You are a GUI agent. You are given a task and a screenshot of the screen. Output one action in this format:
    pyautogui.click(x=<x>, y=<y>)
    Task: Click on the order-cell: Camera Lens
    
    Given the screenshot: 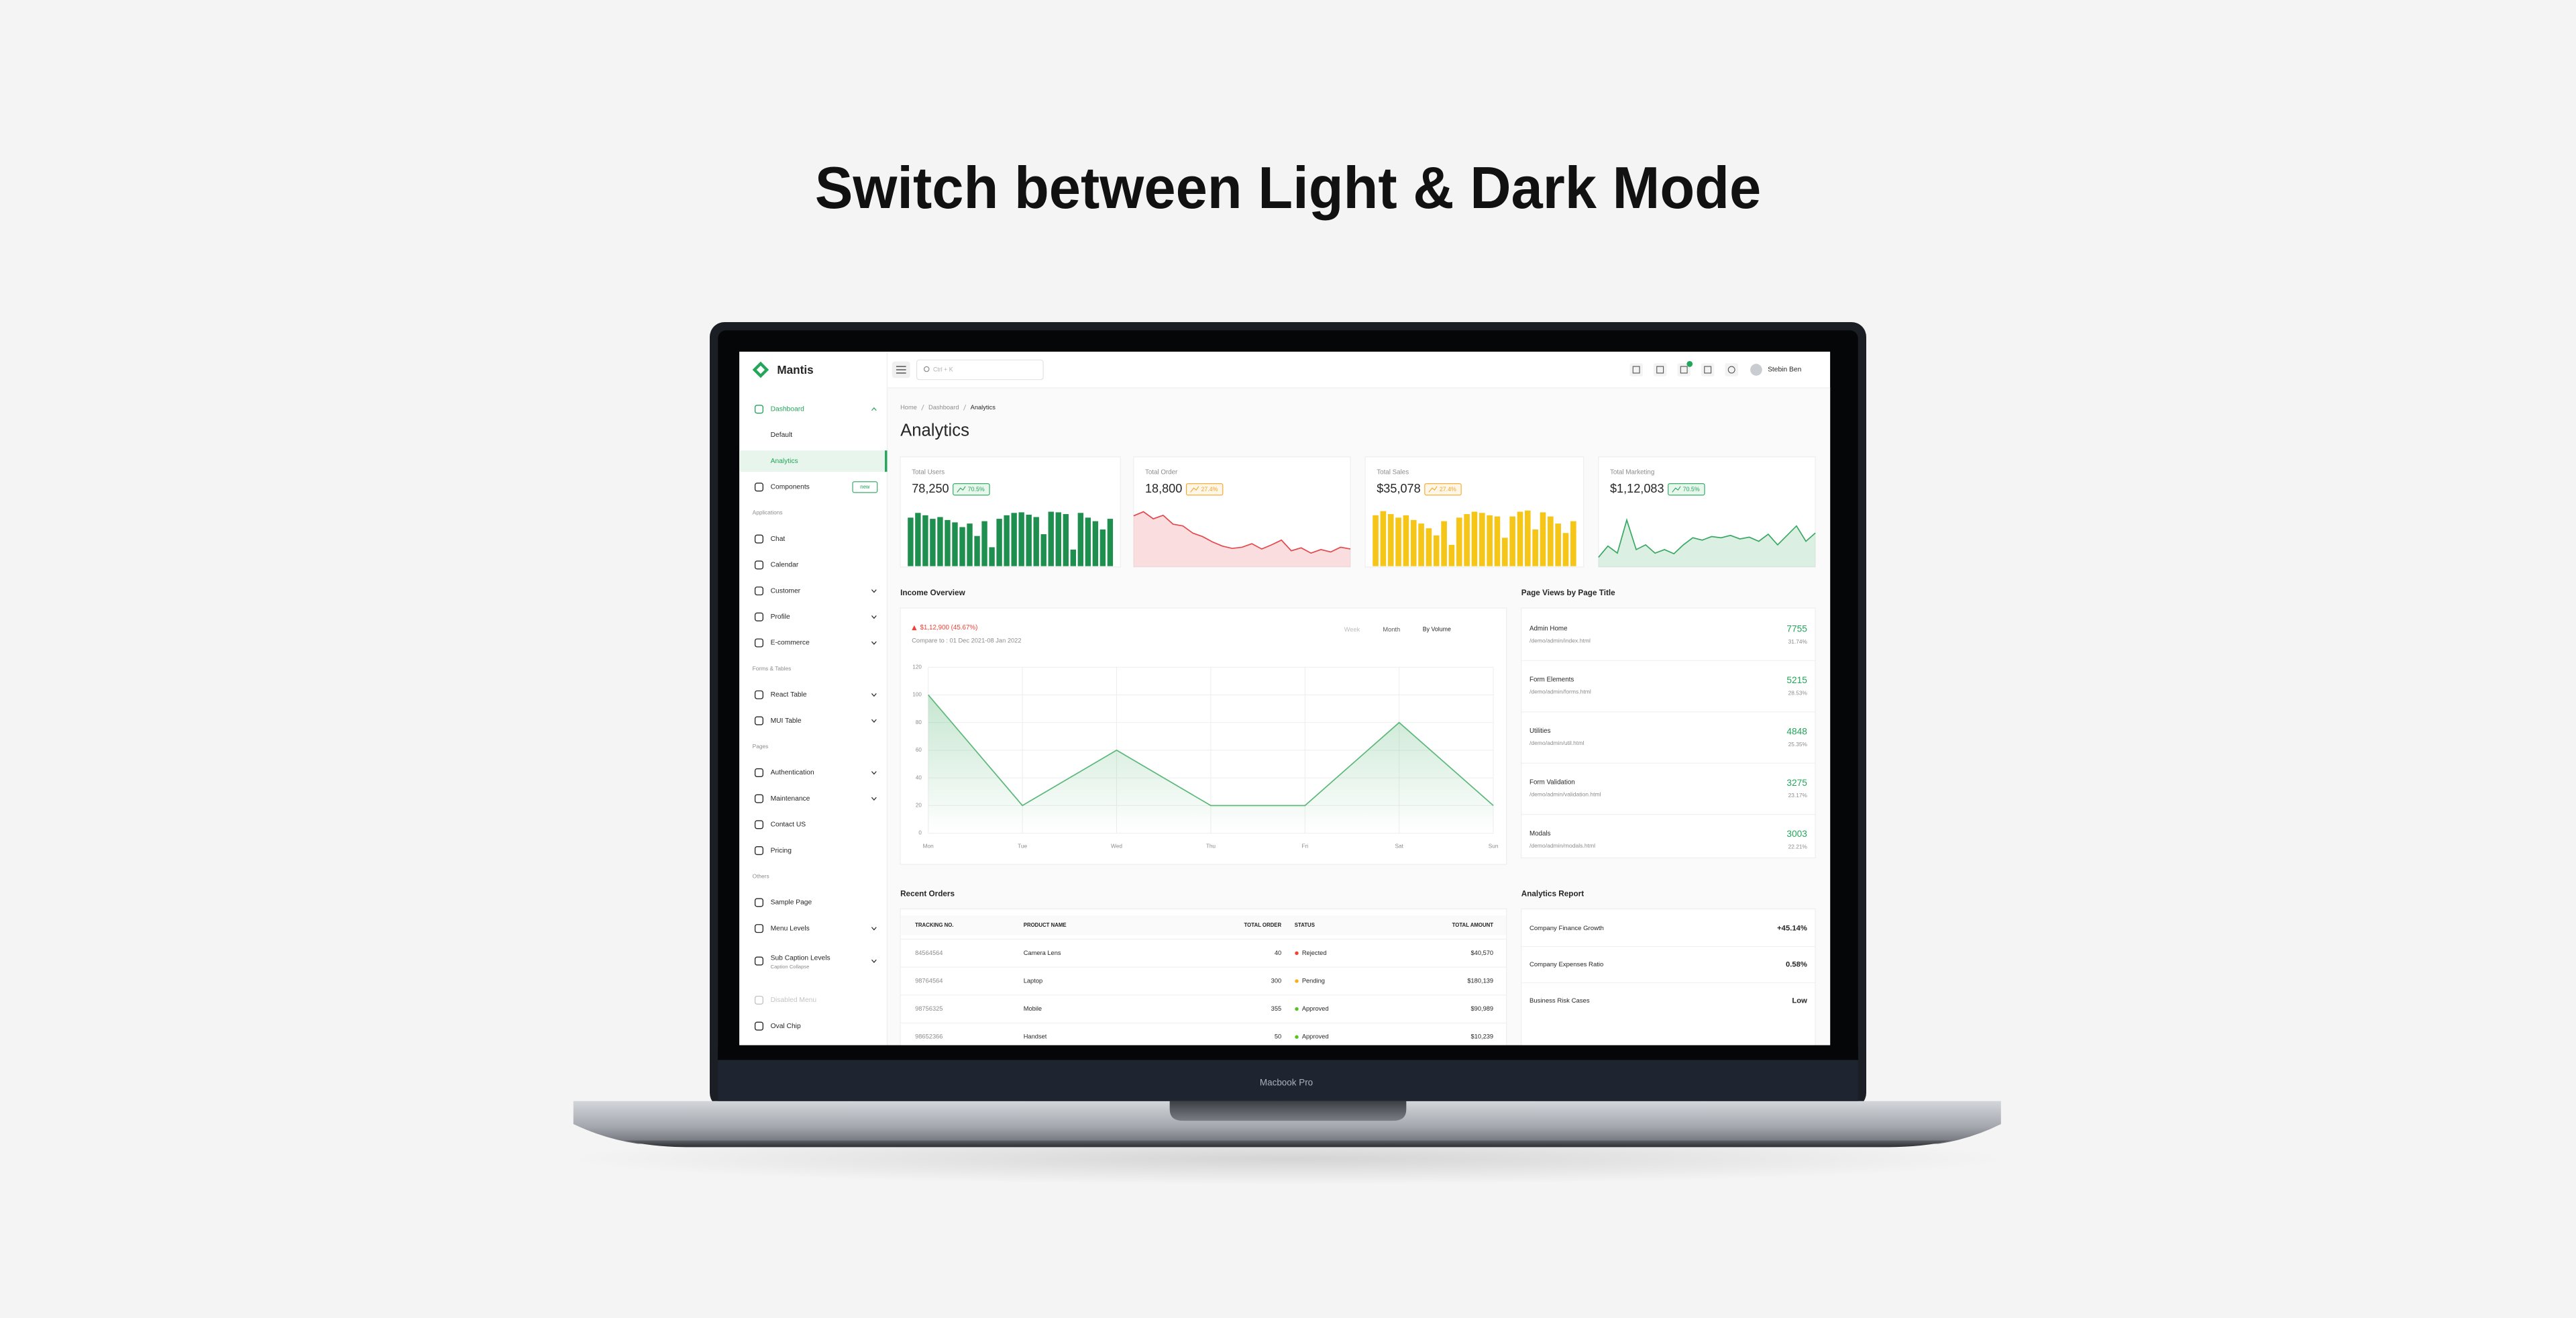 What is the action you would take?
    pyautogui.click(x=1042, y=953)
    